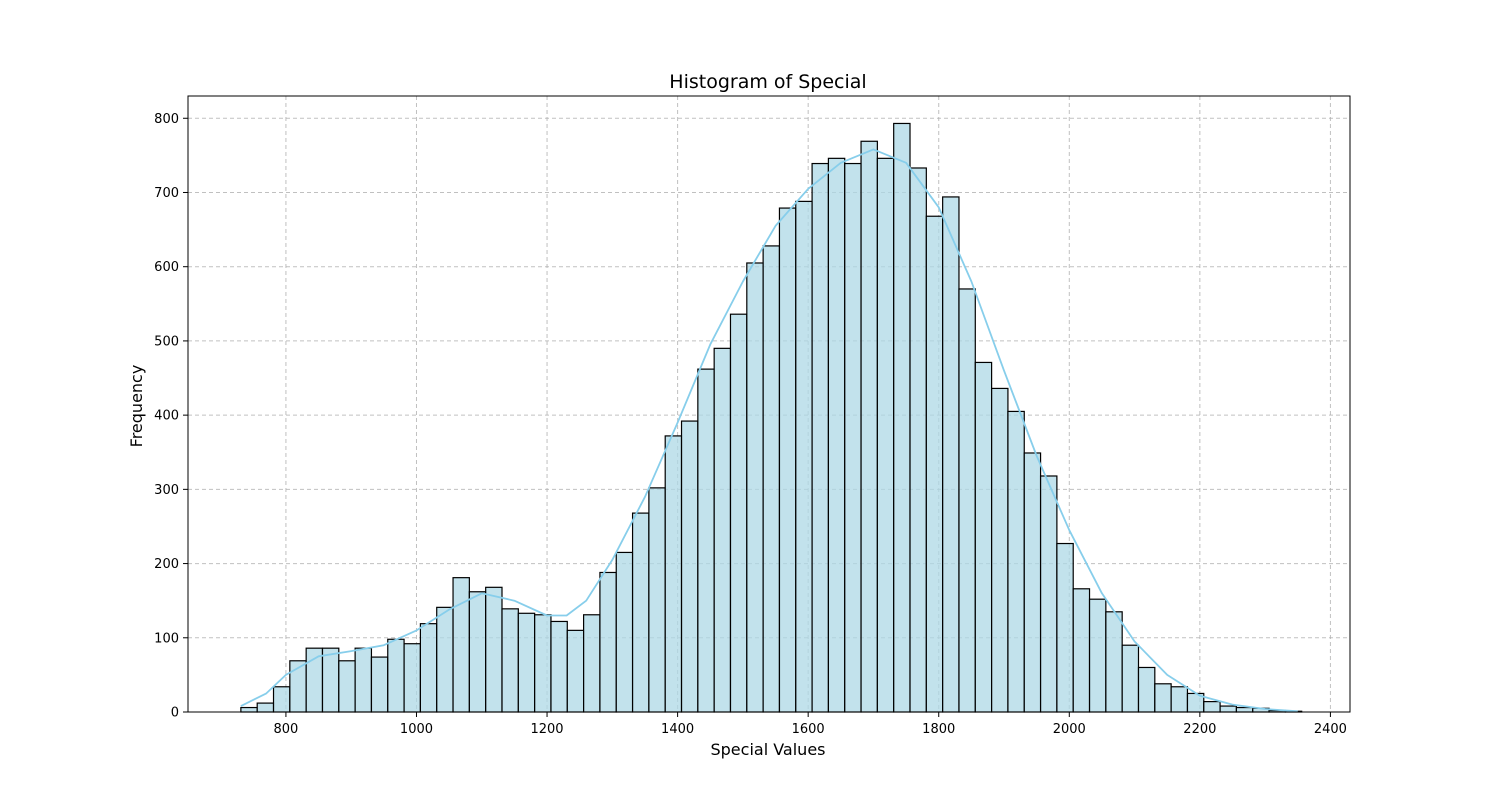 Image resolution: width=1500 pixels, height=800 pixels. I want to click on y-tick-label: 300, so click(166, 490).